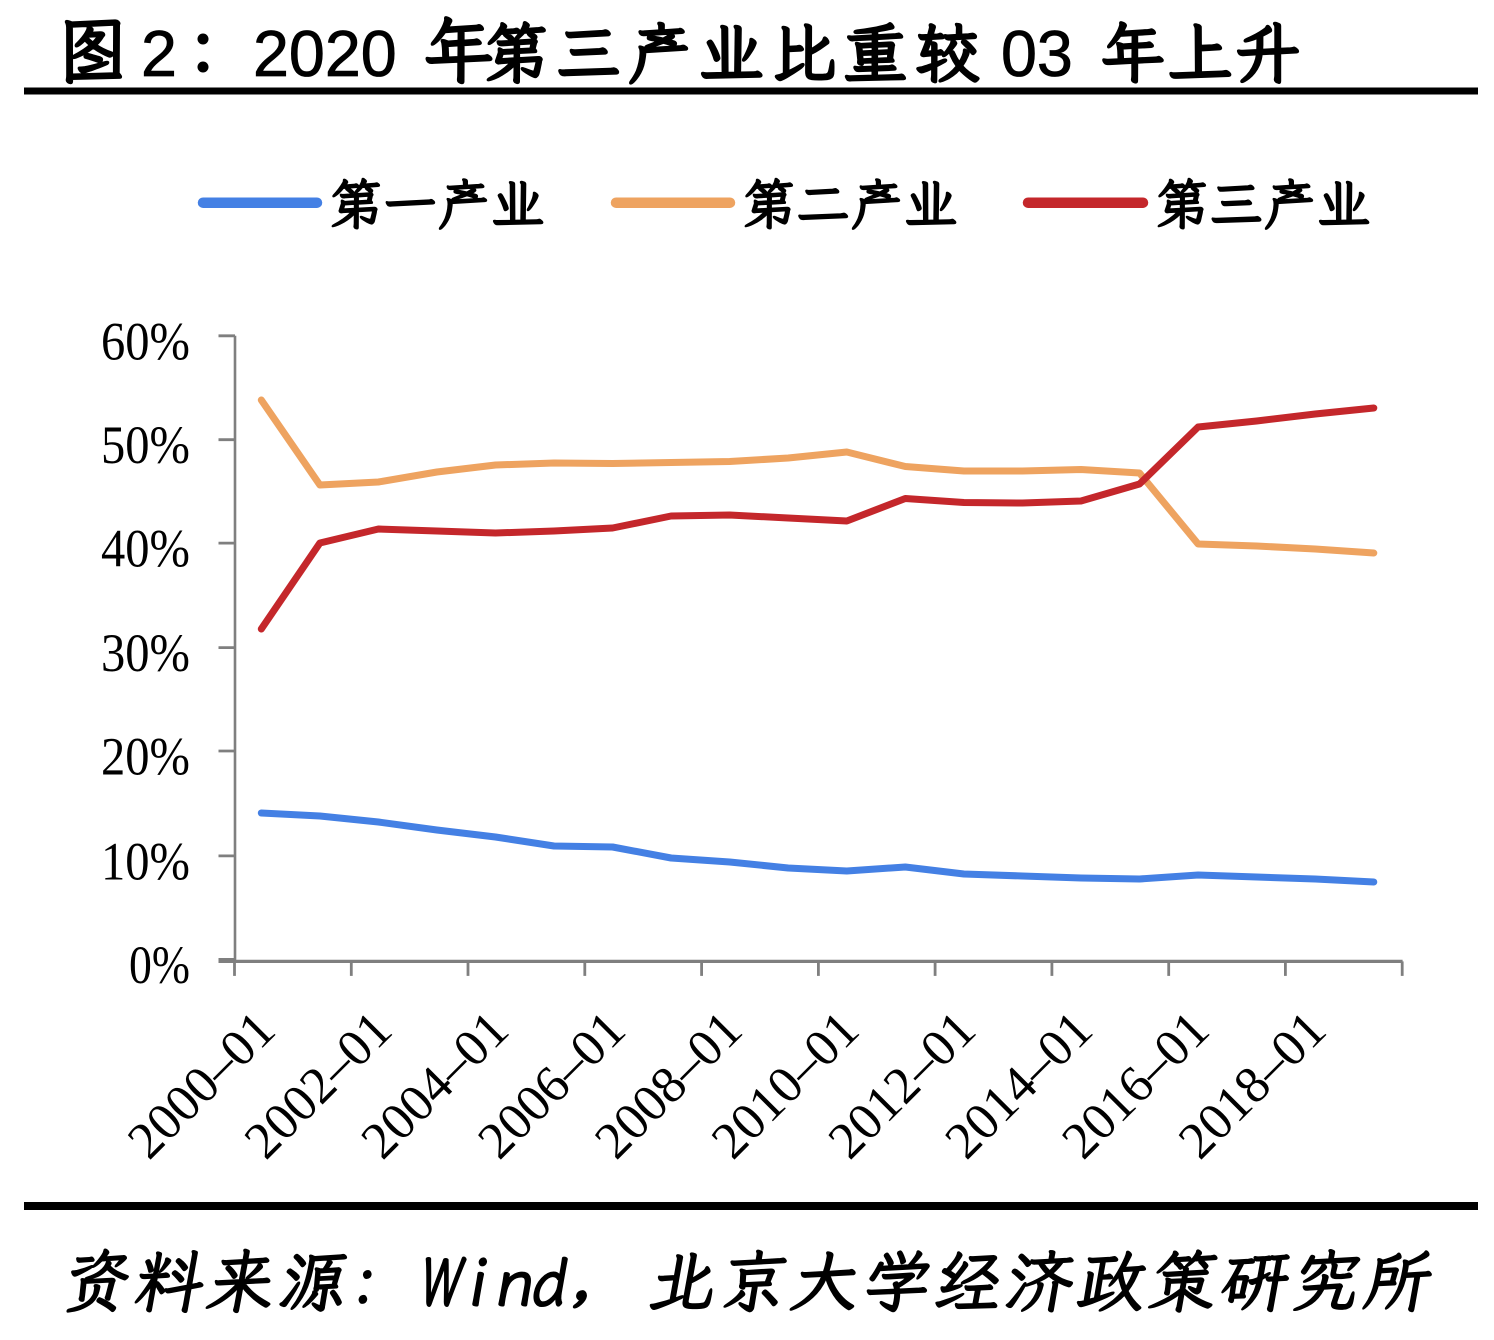 The height and width of the screenshot is (1340, 1494). I want to click on svg-text: 60%, so click(145, 341).